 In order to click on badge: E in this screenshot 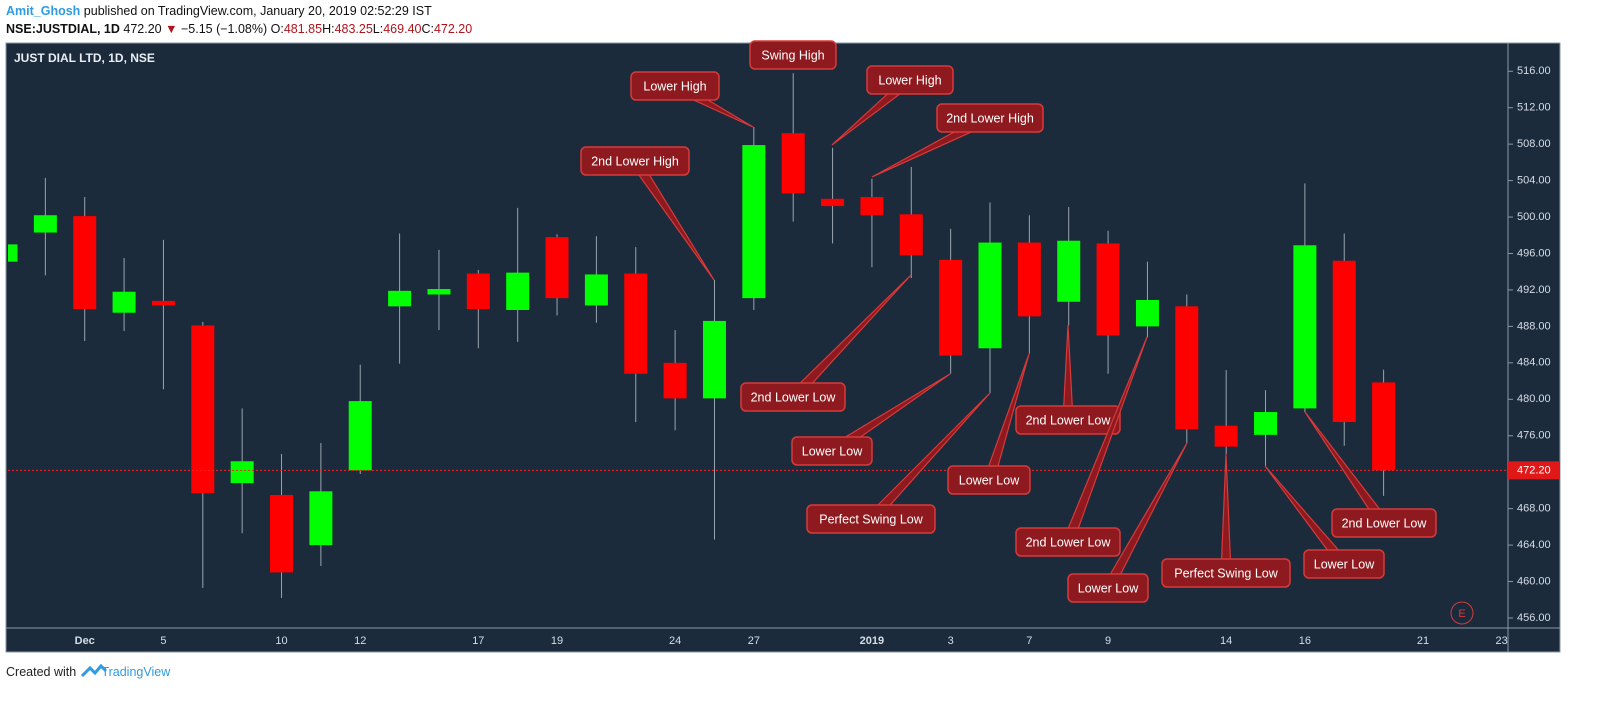, I will do `click(1461, 614)`.